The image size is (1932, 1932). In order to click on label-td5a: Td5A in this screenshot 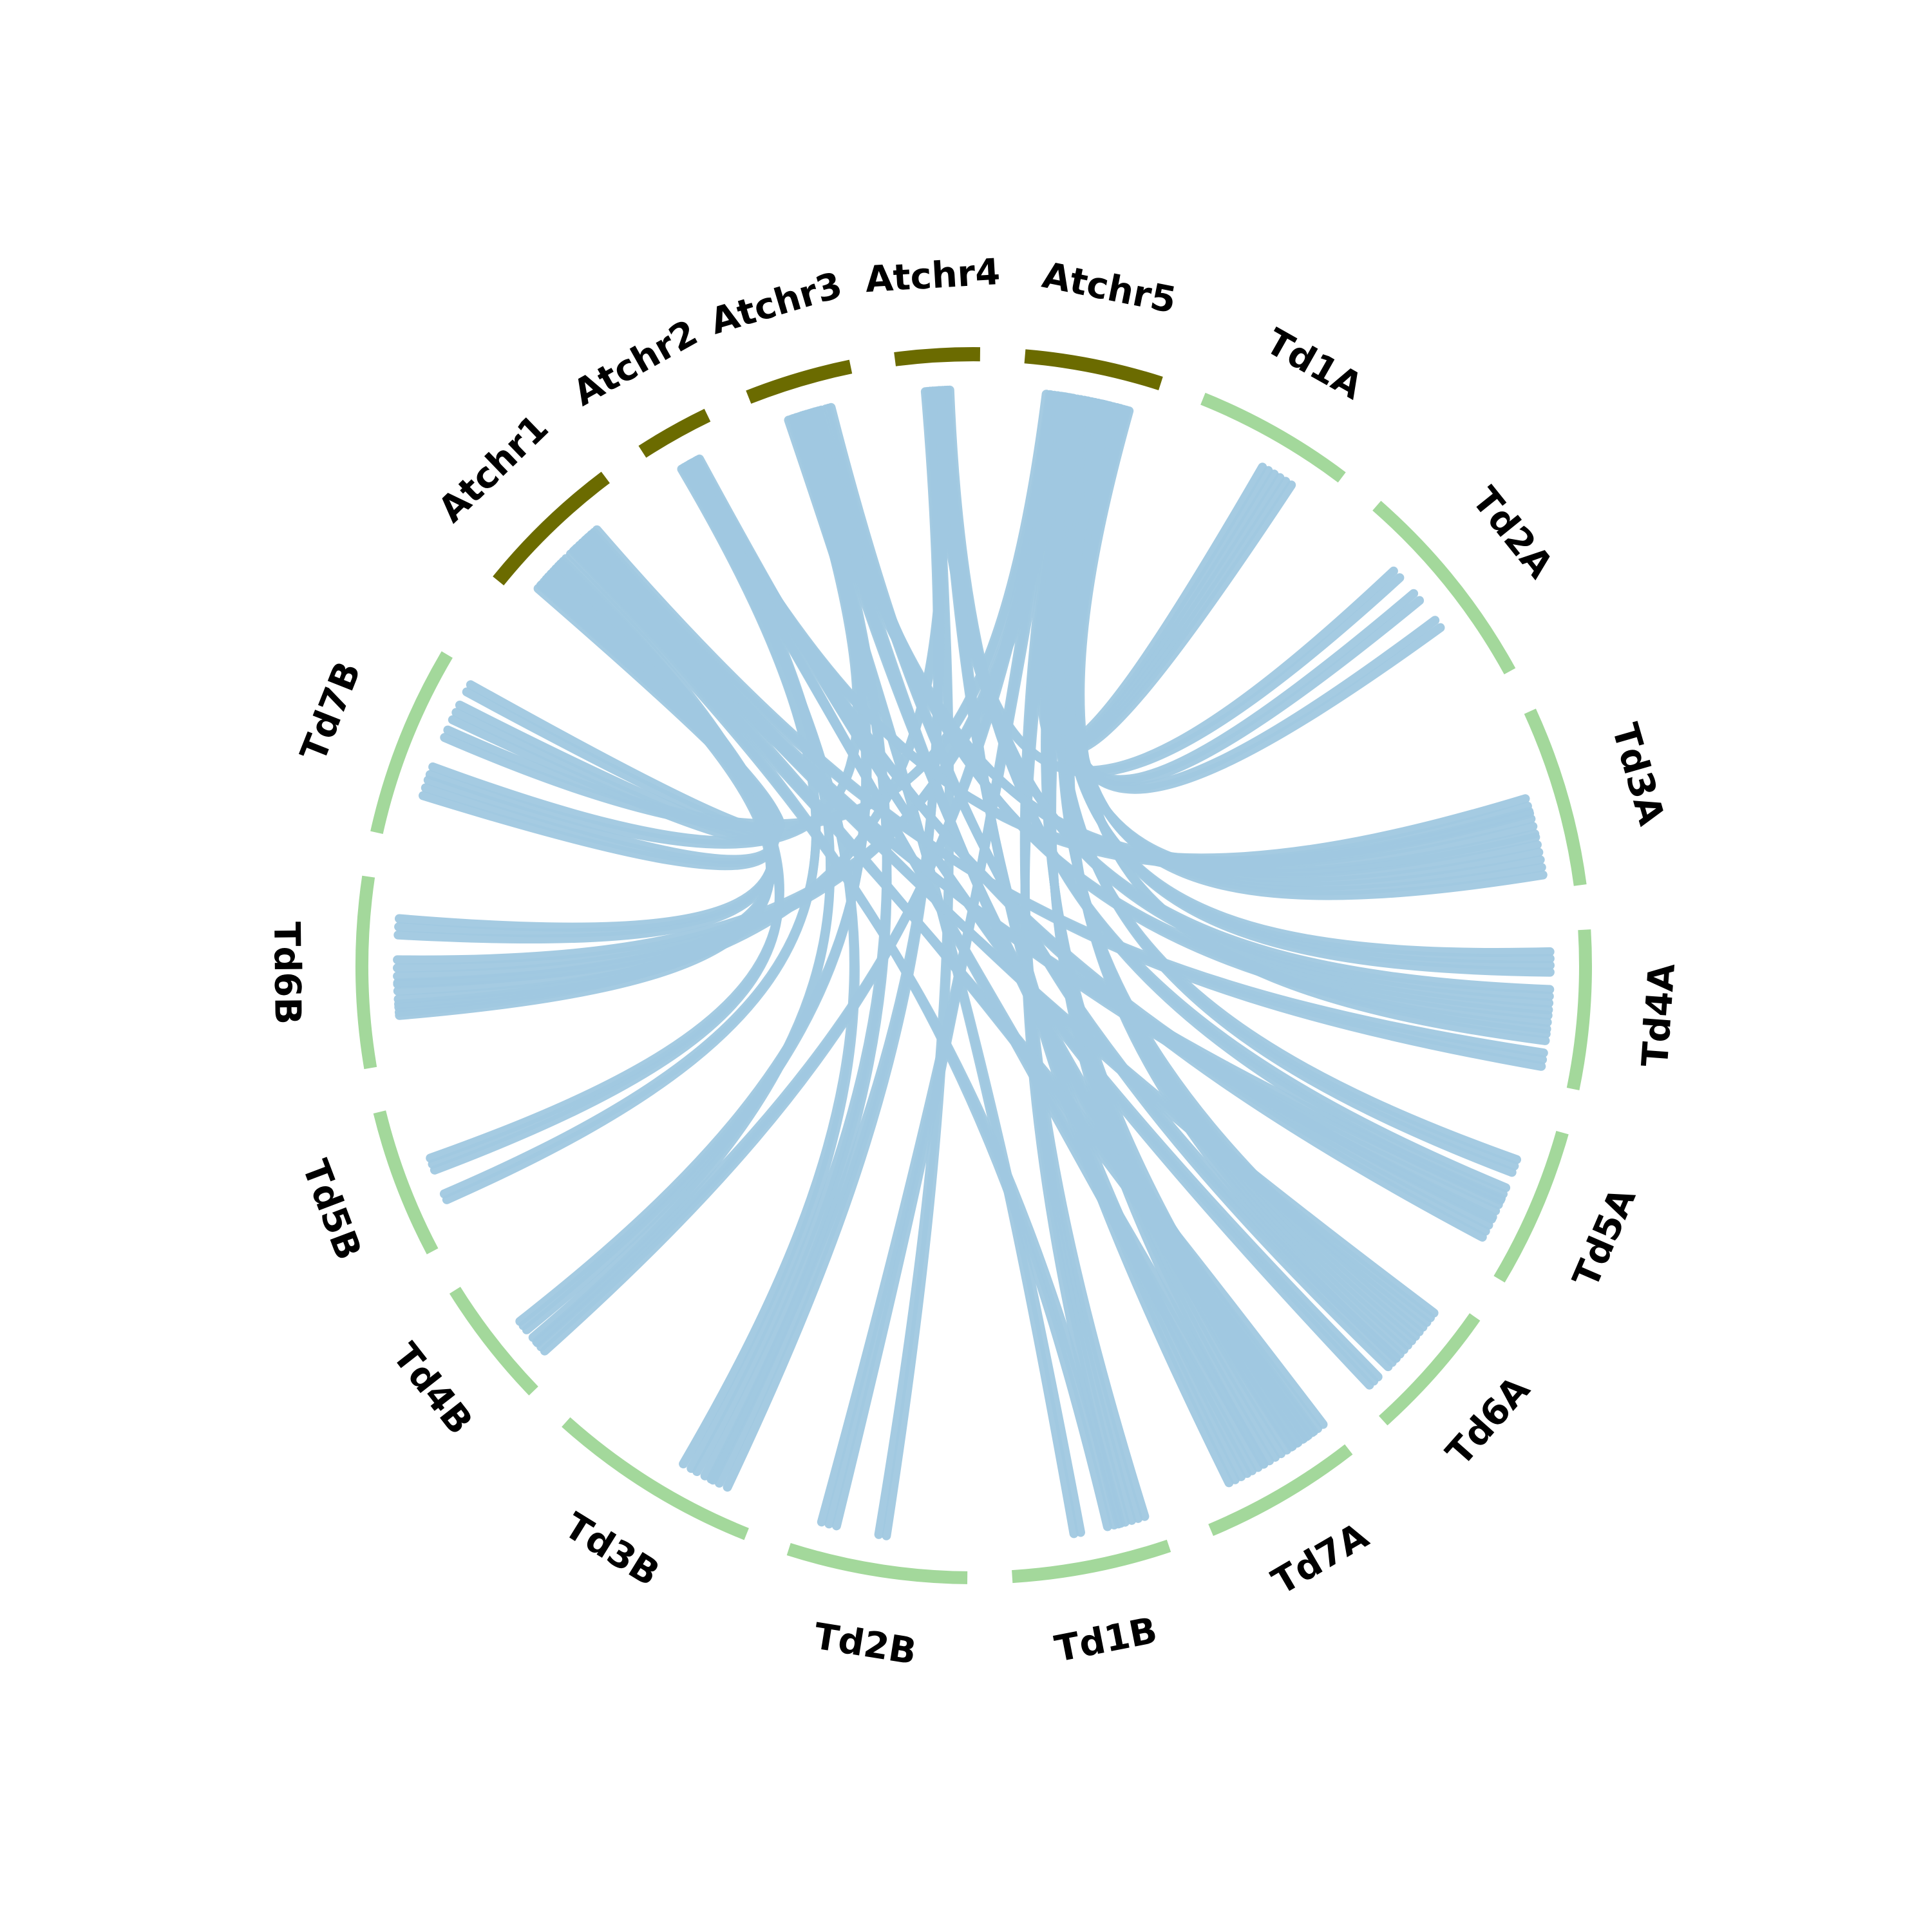, I will do `click(1605, 1238)`.